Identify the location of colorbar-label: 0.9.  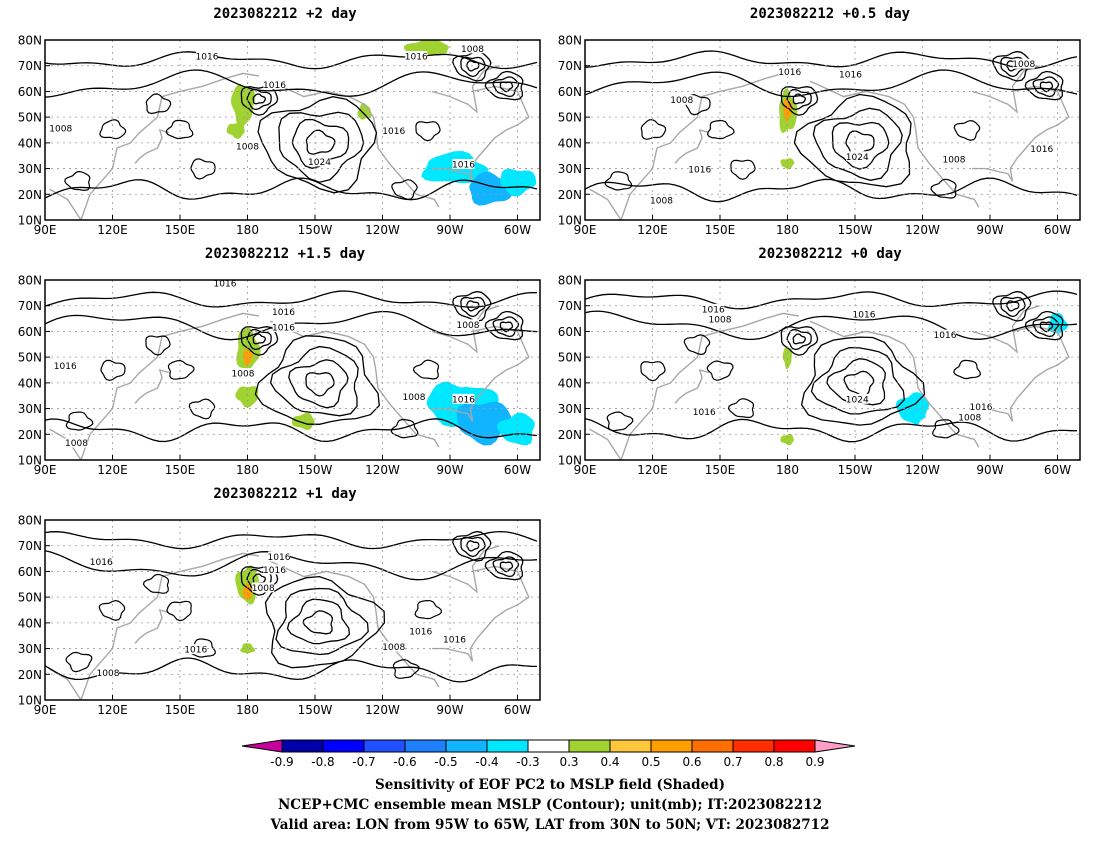
(814, 762).